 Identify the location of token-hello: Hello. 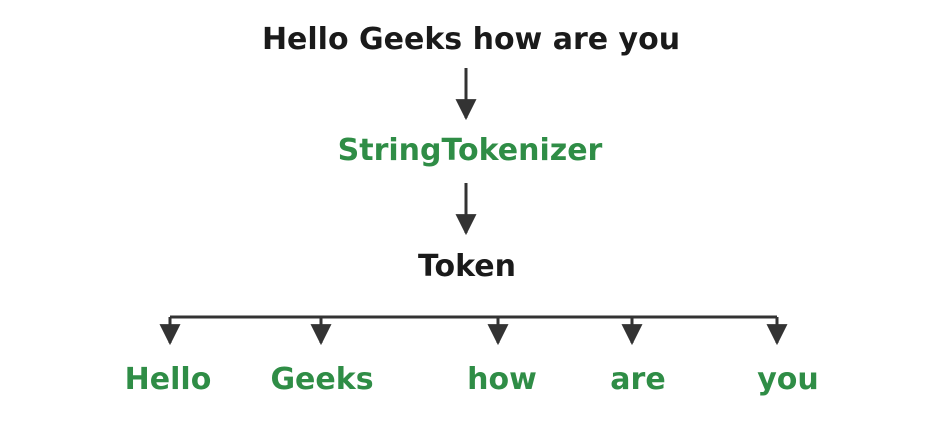
(168, 379).